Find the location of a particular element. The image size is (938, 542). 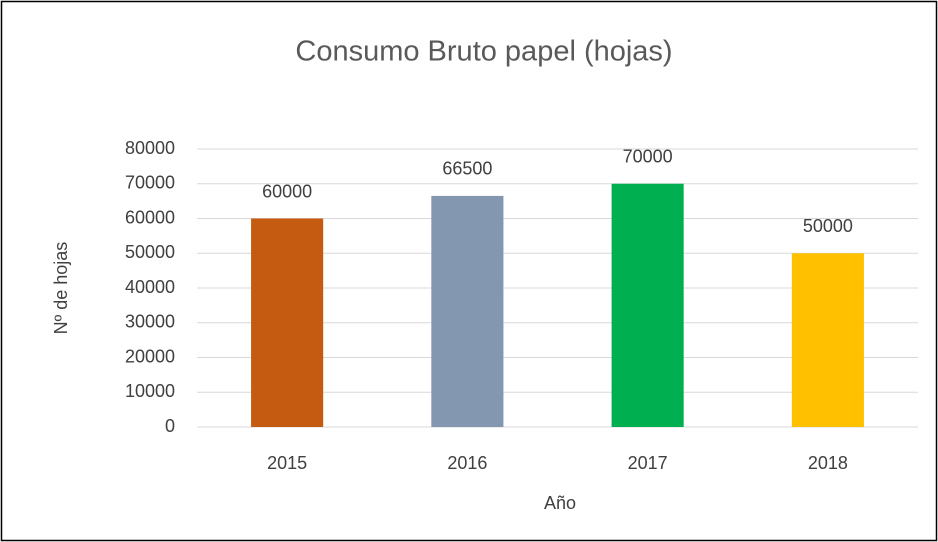

x-tick-label: 2016 is located at coordinates (467, 463).